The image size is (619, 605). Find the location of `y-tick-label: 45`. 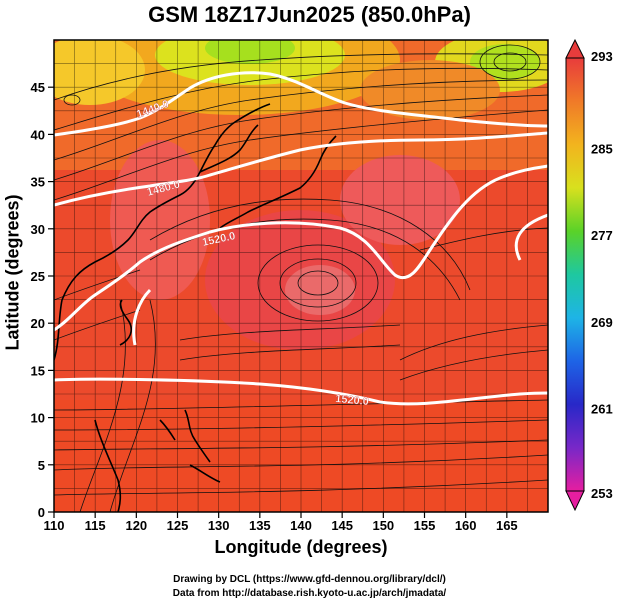

y-tick-label: 45 is located at coordinates (38, 87).